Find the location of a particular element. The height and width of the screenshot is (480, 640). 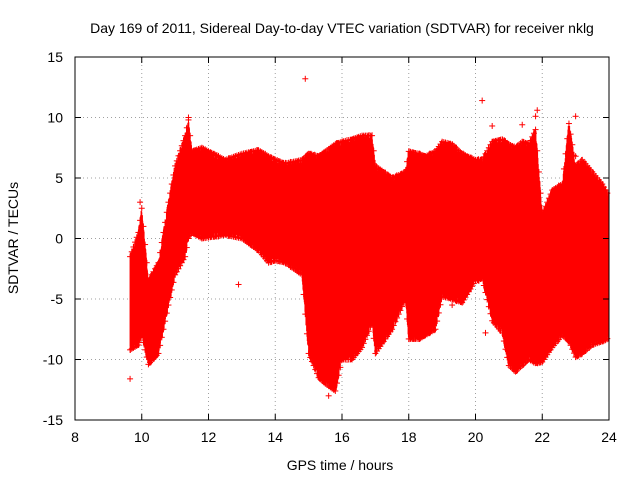

y-tick-label: 5 is located at coordinates (59, 178).